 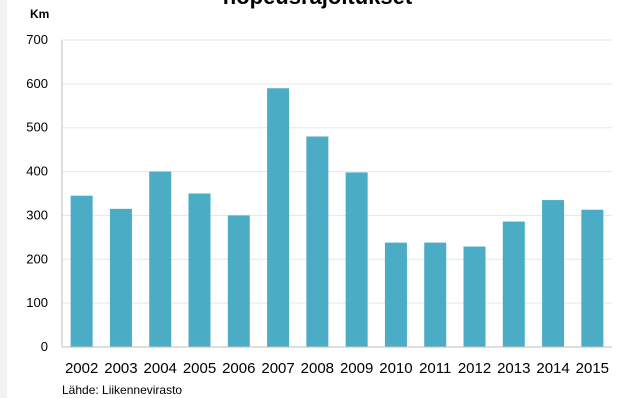 What do you see at coordinates (44, 346) in the screenshot?
I see `y-tick-label: 0` at bounding box center [44, 346].